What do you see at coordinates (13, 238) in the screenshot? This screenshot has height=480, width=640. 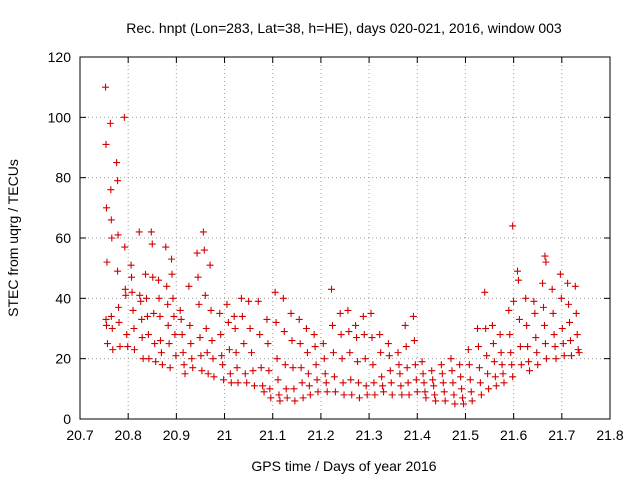 I see `y-axis-label: STEC from uqrg / TECUs` at bounding box center [13, 238].